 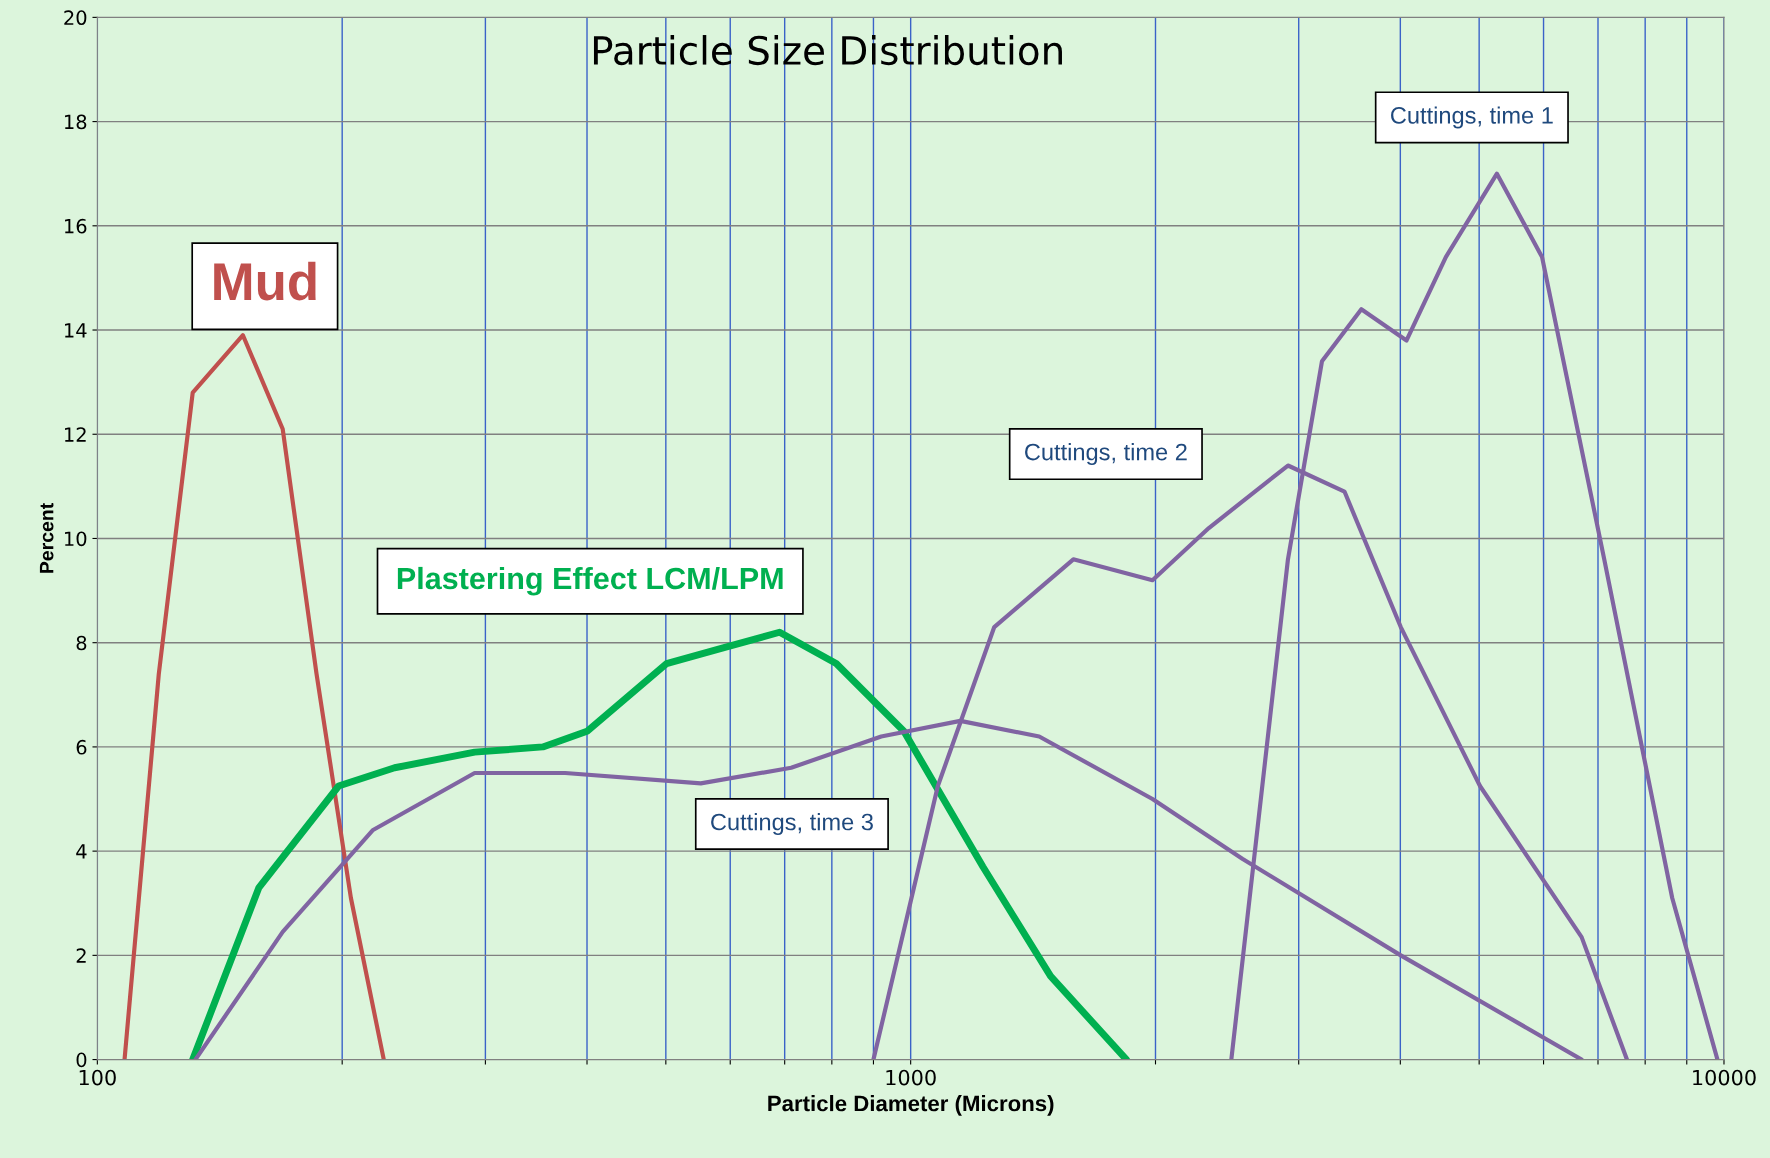 I want to click on y-tick-label: 4, so click(x=81, y=851).